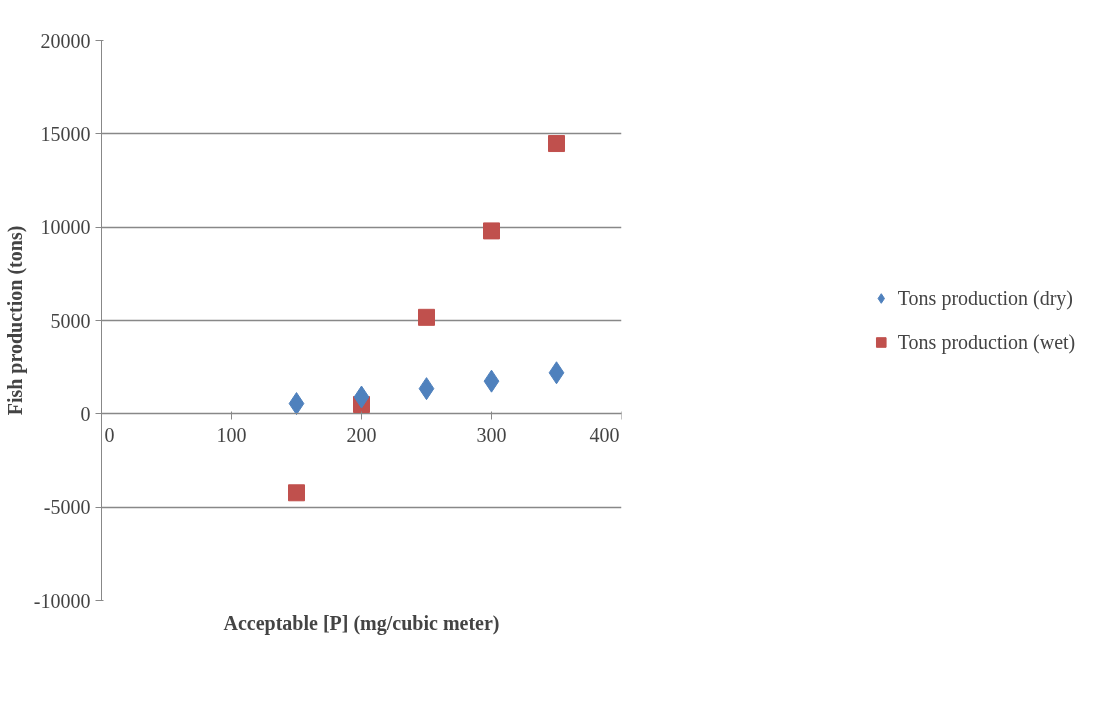 This screenshot has height=714, width=1120. Describe the element at coordinates (85, 413) in the screenshot. I see `y-tick-label: 0` at that location.